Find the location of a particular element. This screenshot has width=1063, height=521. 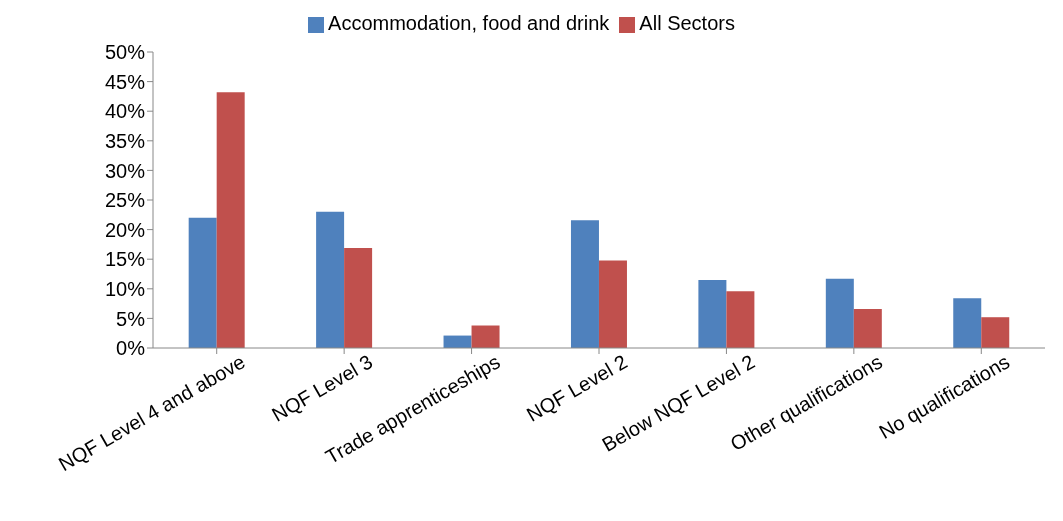

y-tick-label: 45% is located at coordinates (125, 81).